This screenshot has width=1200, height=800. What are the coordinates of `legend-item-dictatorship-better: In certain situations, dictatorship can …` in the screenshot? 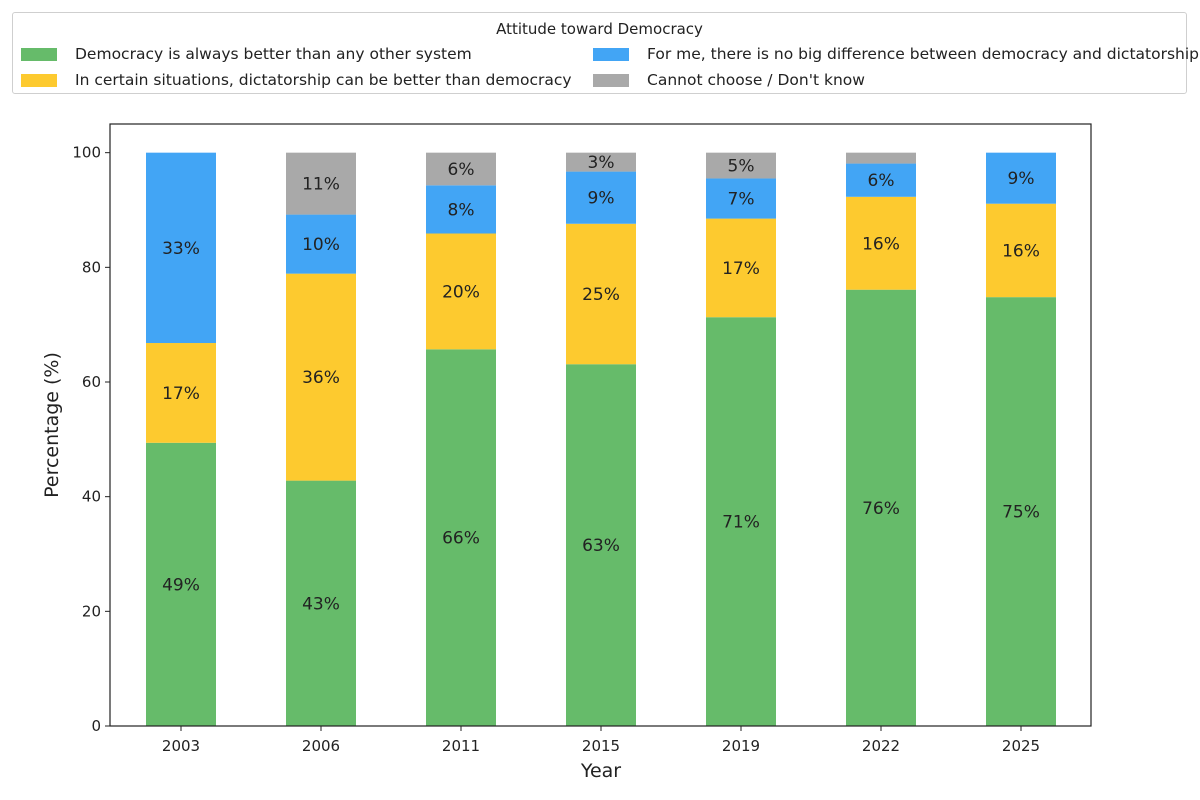 It's located at (296, 80).